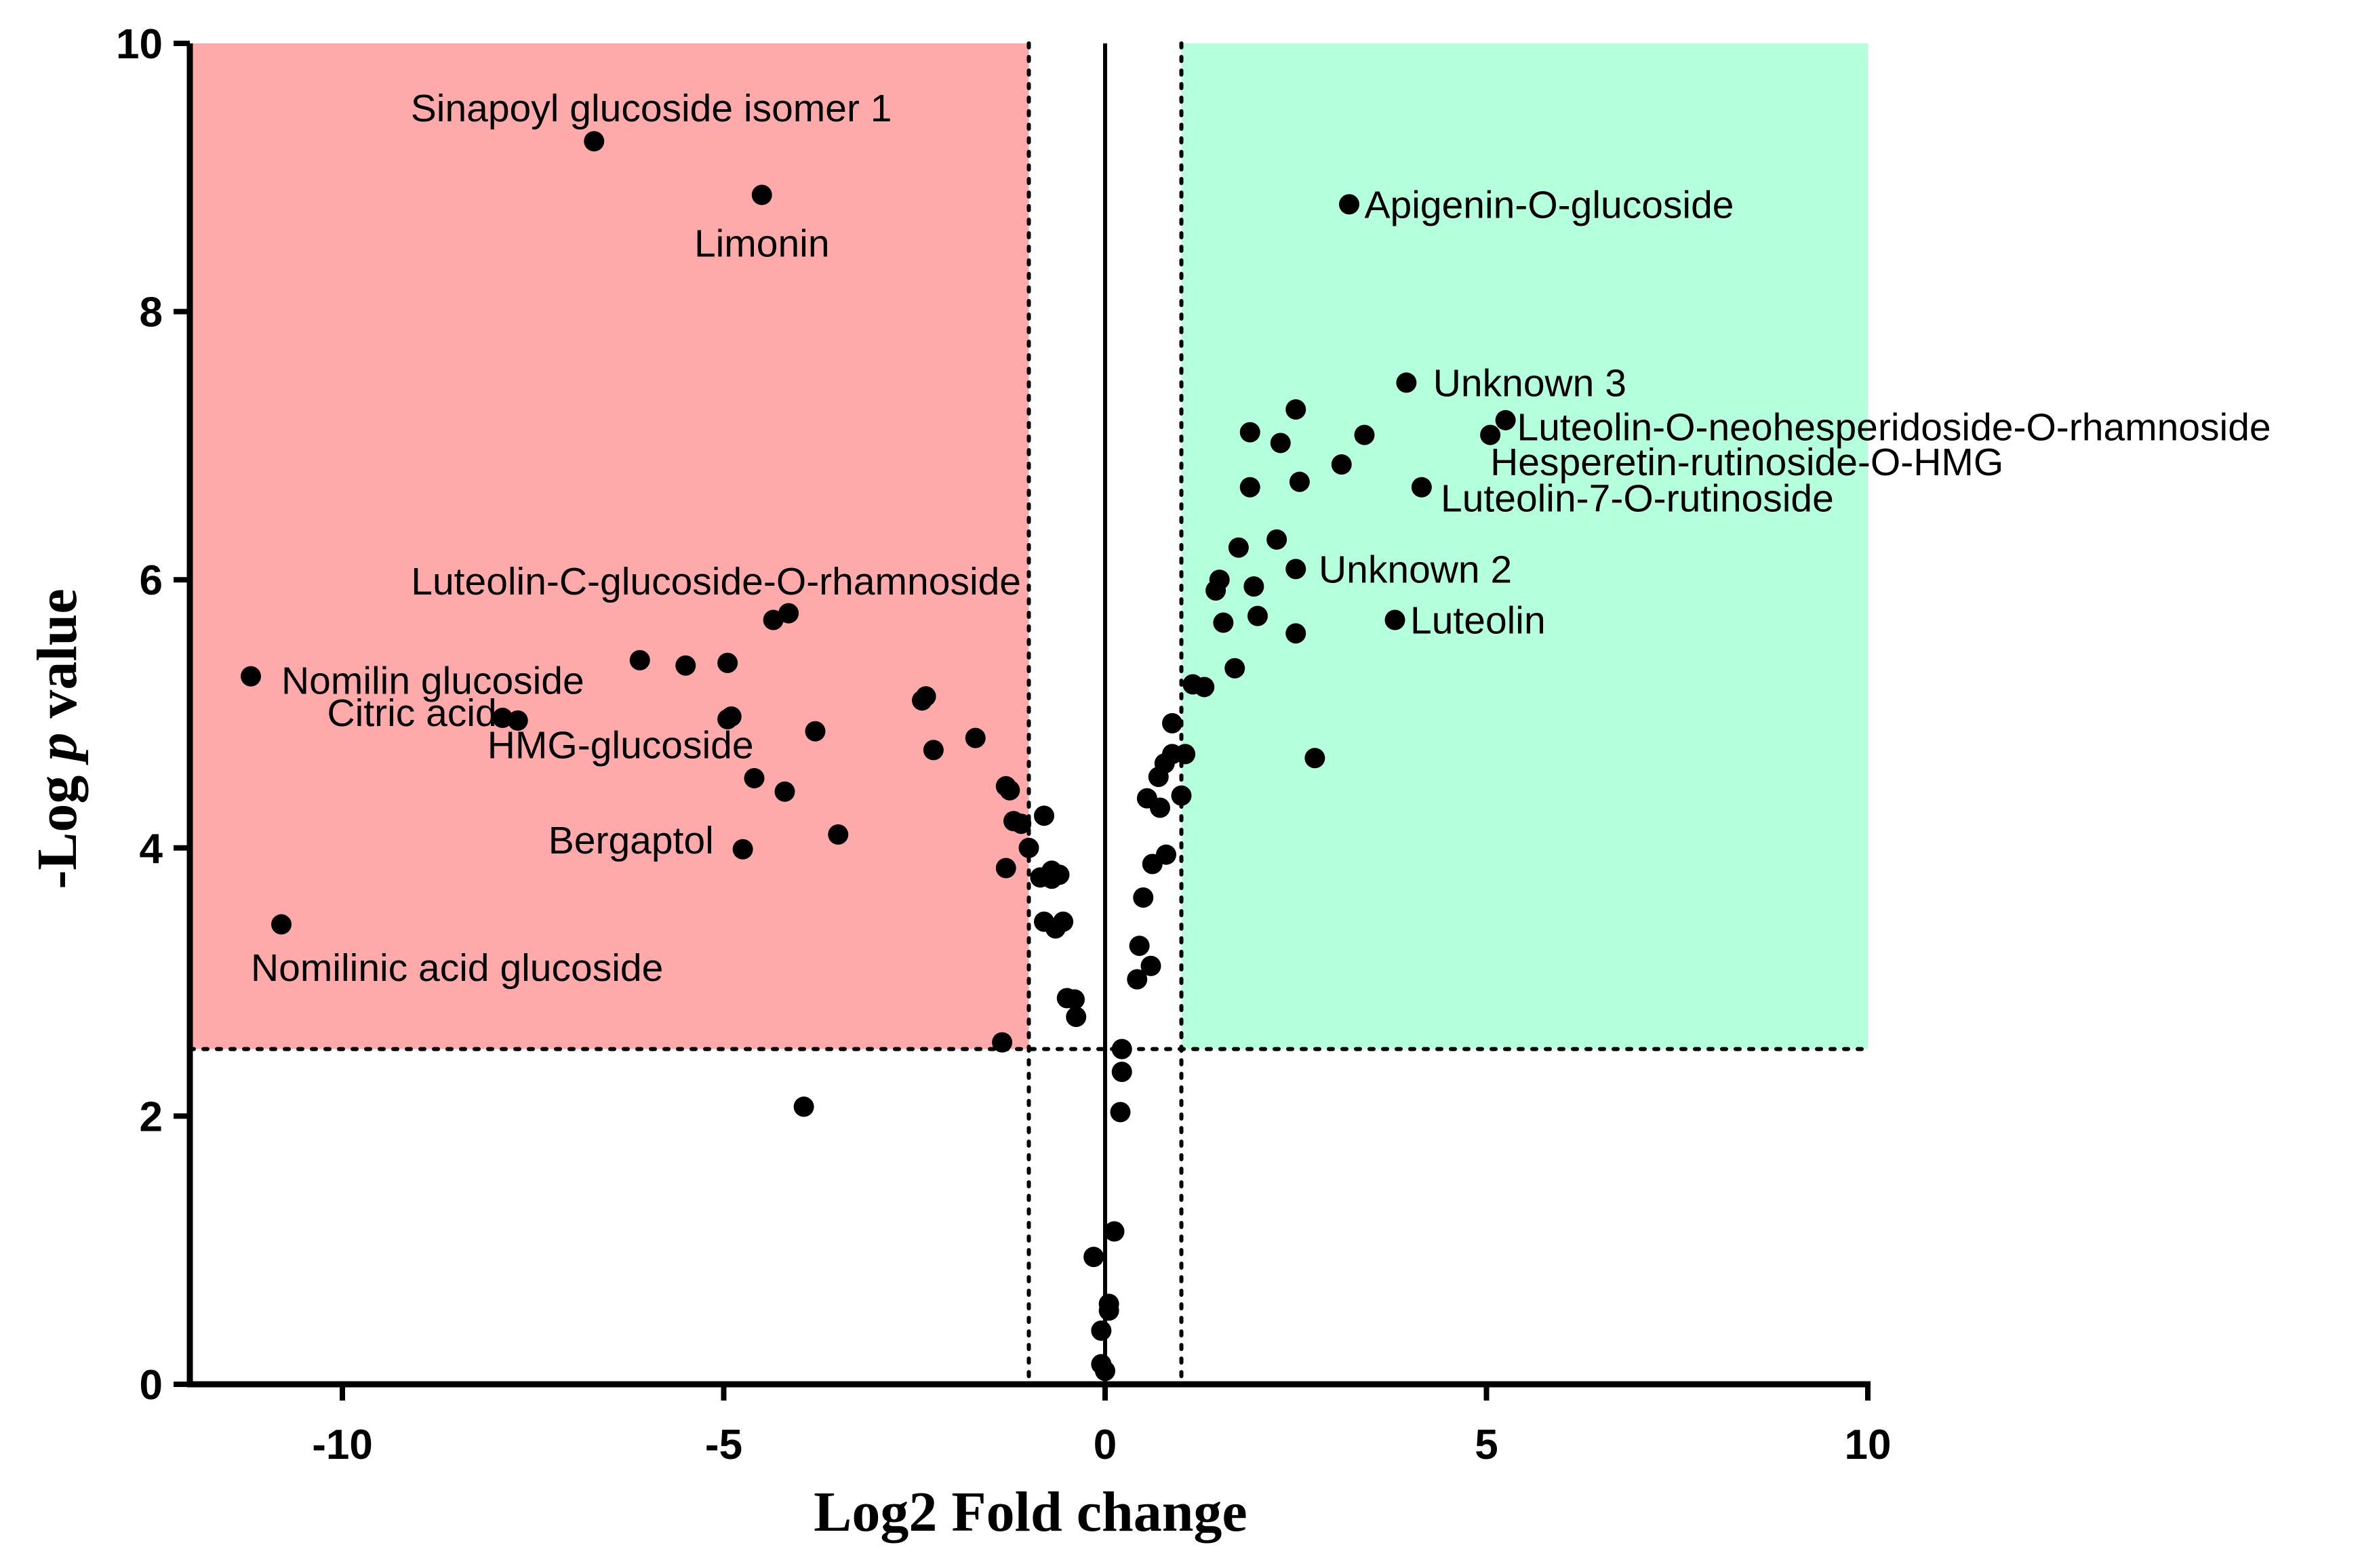  Describe the element at coordinates (620, 745) in the screenshot. I see `point-label: HMG-glucoside` at that location.